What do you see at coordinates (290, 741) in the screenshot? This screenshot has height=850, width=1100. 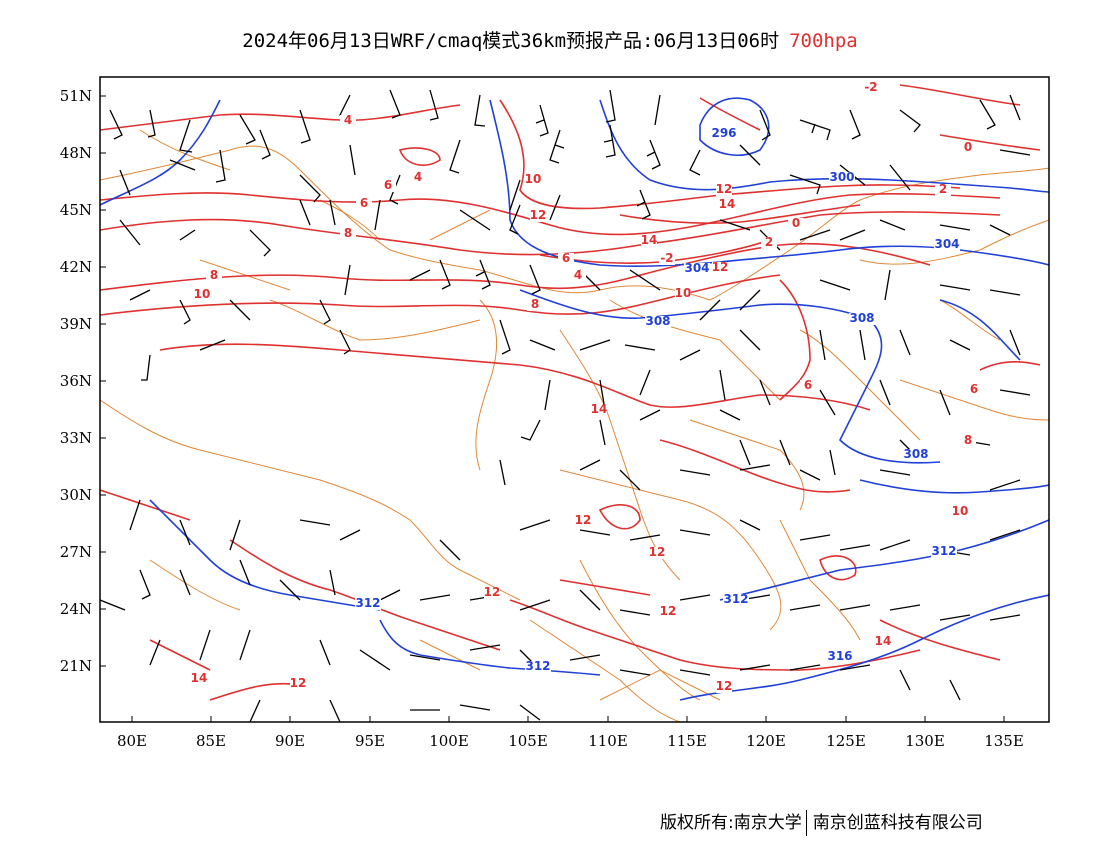 I see `lon-tick-label: 90E` at bounding box center [290, 741].